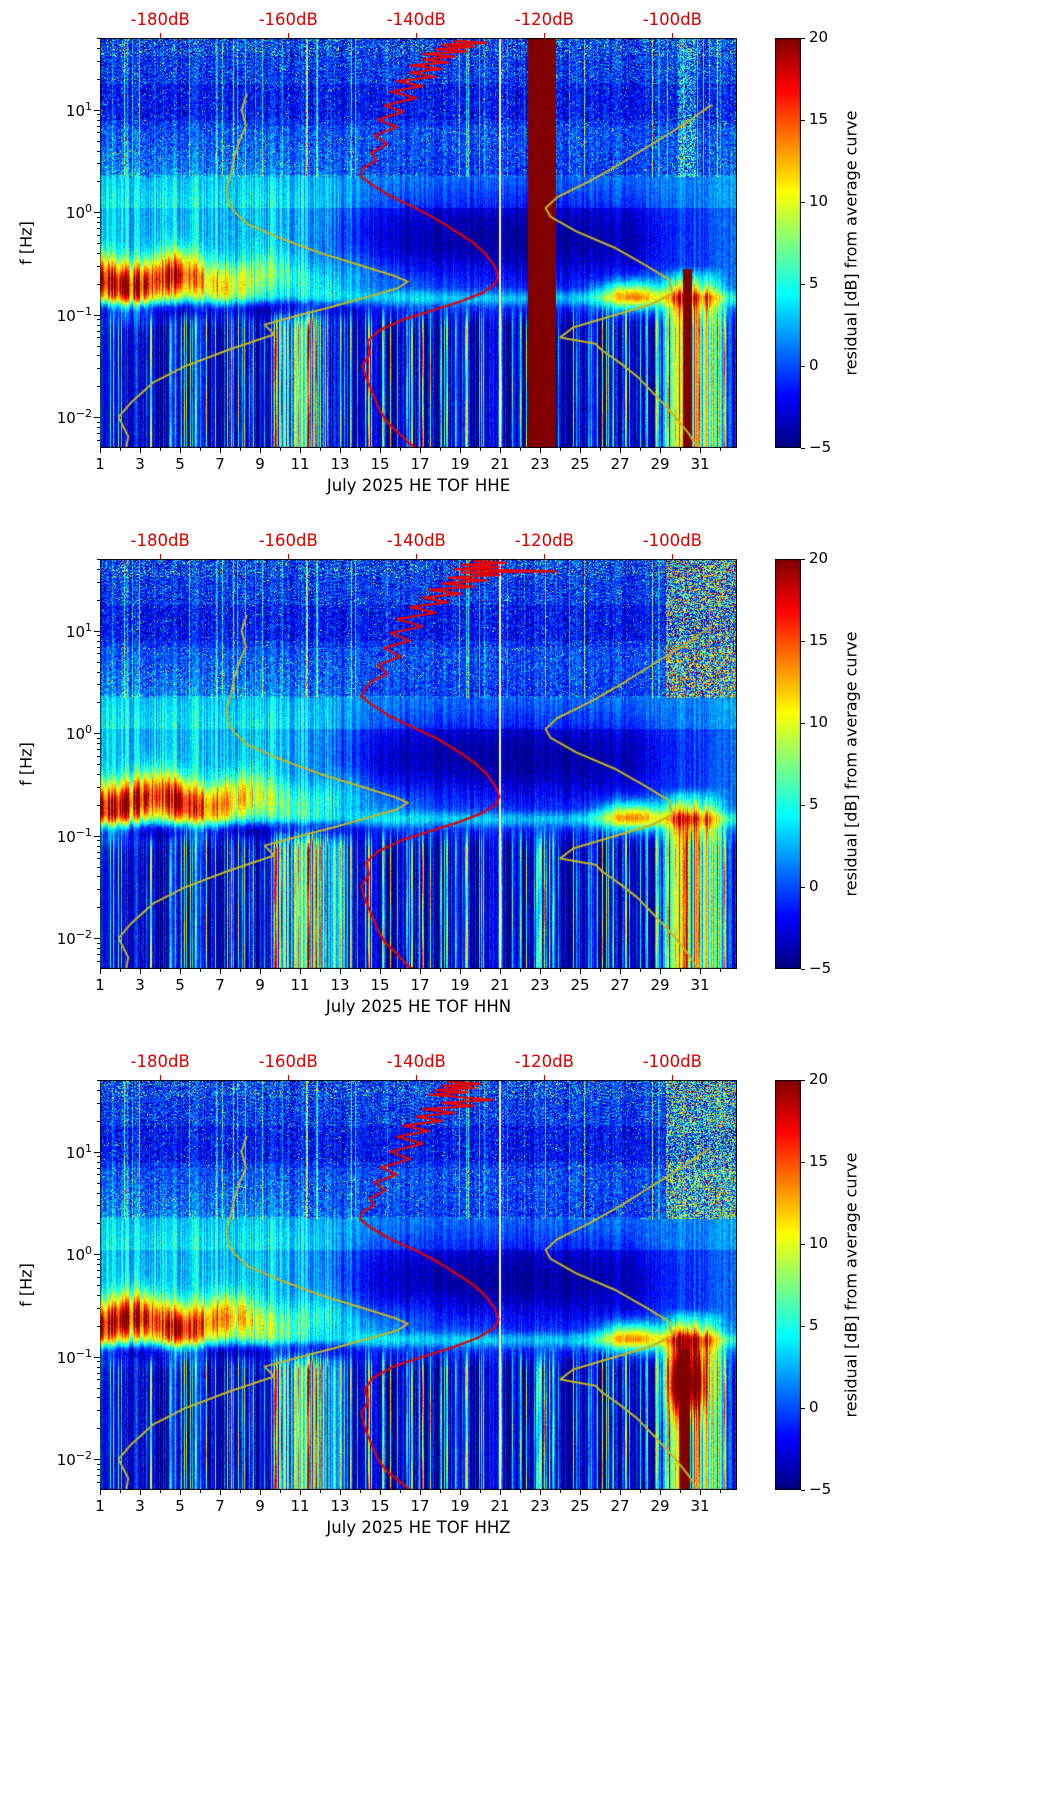  Describe the element at coordinates (288, 540) in the screenshot. I see `top-axis-label: -160dB` at that location.